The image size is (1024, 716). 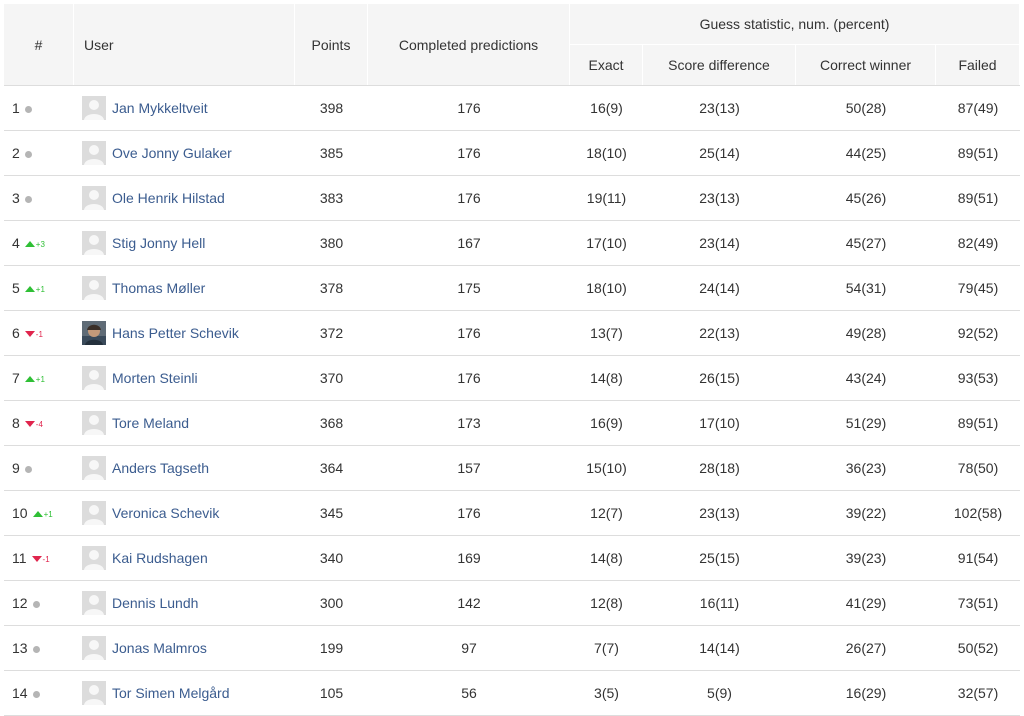 I want to click on failed-cell: 102(58), so click(x=978, y=512).